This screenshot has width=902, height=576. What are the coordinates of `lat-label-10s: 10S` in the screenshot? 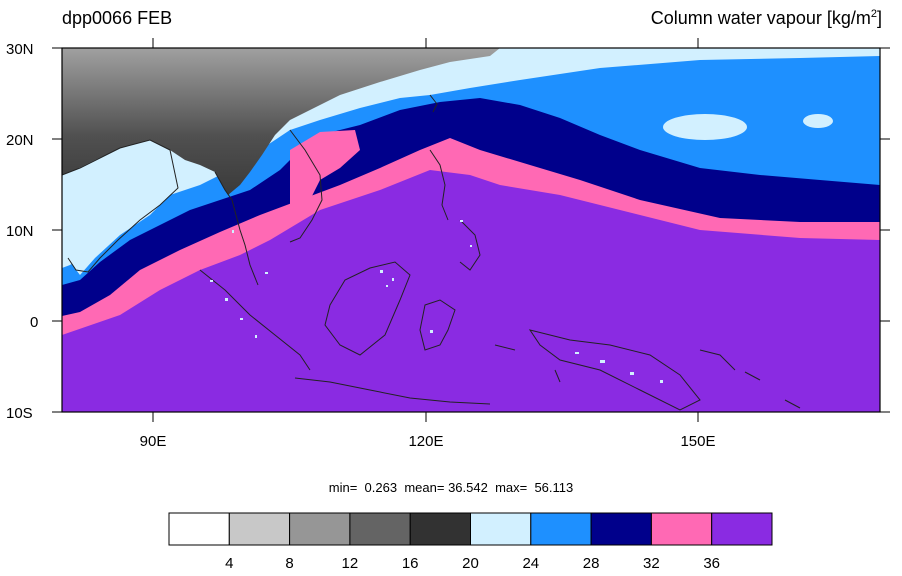 It's located at (19, 413).